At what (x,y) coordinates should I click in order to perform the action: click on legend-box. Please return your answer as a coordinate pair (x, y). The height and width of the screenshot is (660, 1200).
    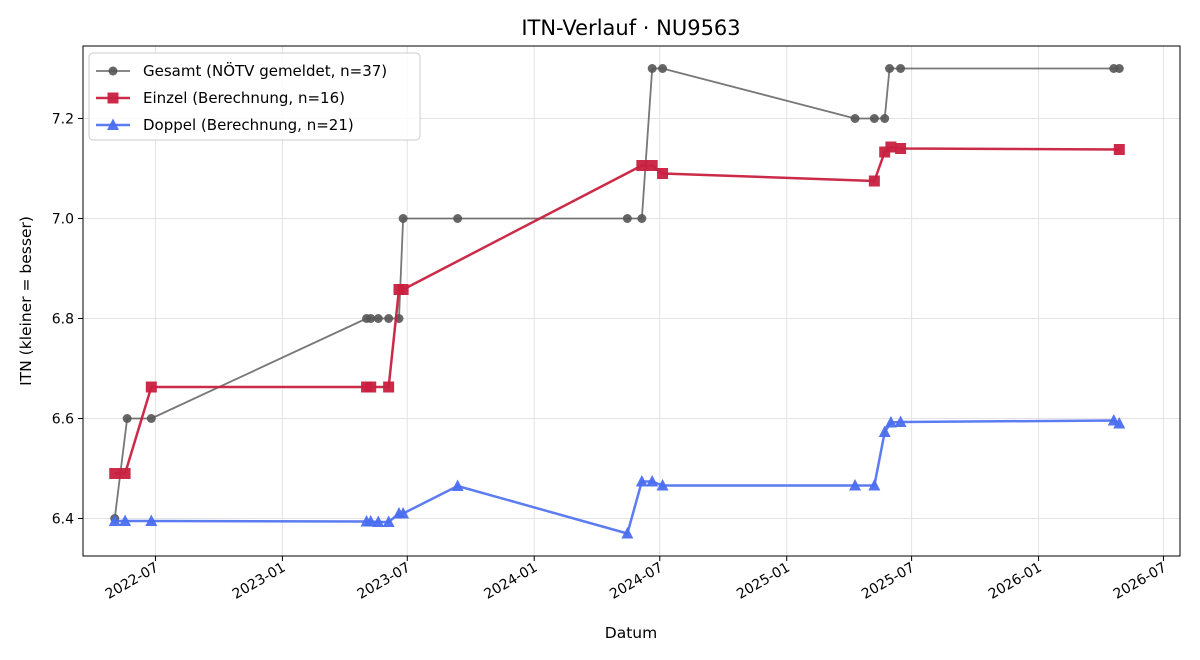
    Looking at the image, I should click on (254, 96).